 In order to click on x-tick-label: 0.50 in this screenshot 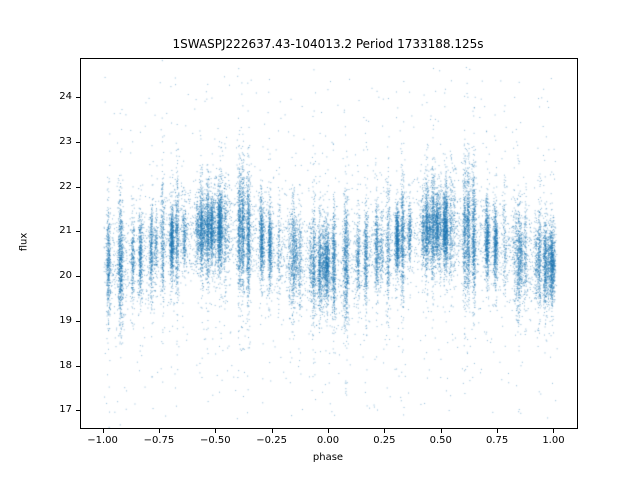, I will do `click(440, 440)`.